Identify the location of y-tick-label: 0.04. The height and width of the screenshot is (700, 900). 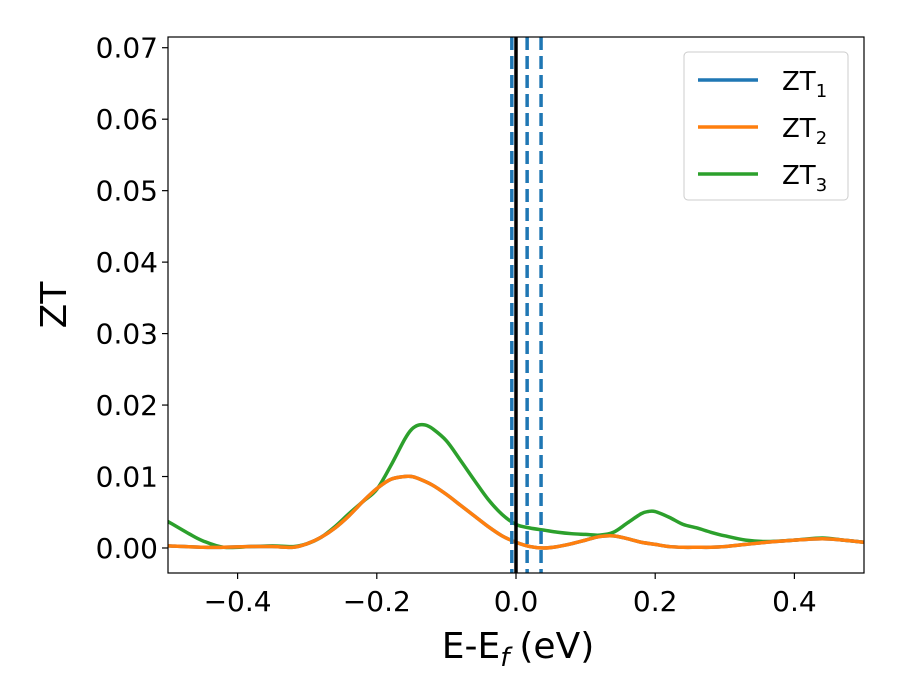
(127, 262).